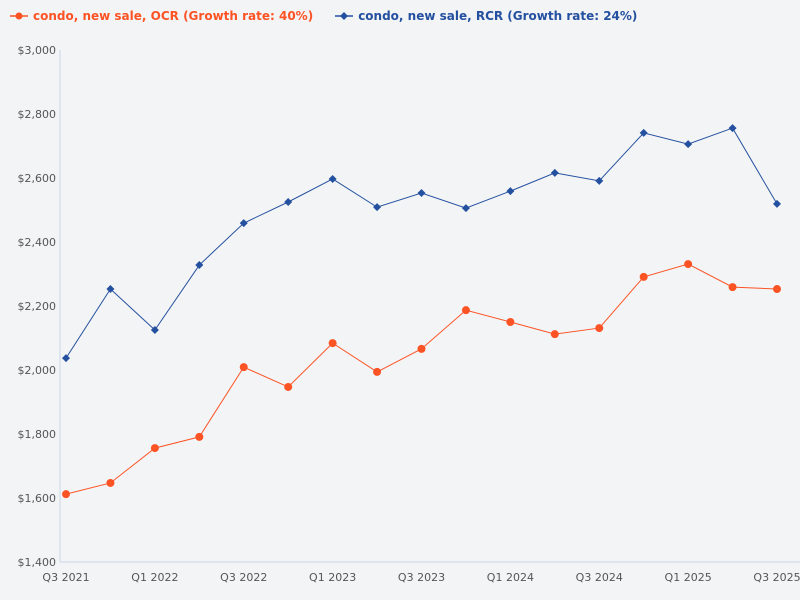 The image size is (800, 600). I want to click on legend-item-rcr: condo, new sale, RCR (Growth rate: 24%), so click(486, 16).